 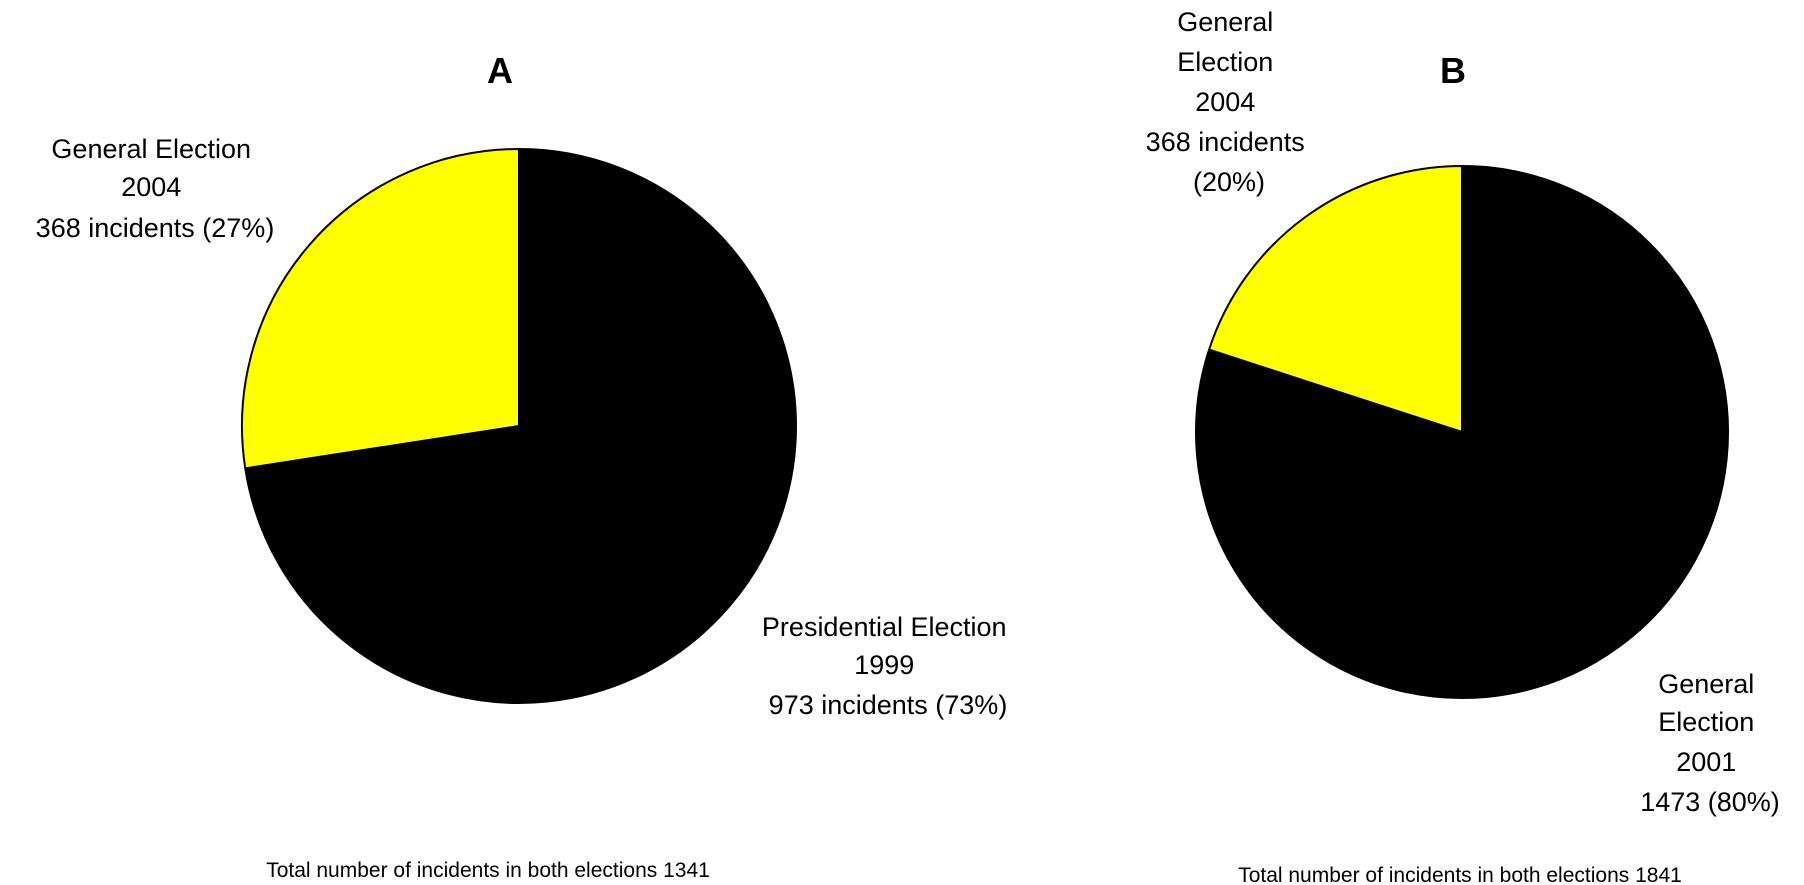 I want to click on slice-label-line: 368 incidents (27%), so click(x=155, y=228).